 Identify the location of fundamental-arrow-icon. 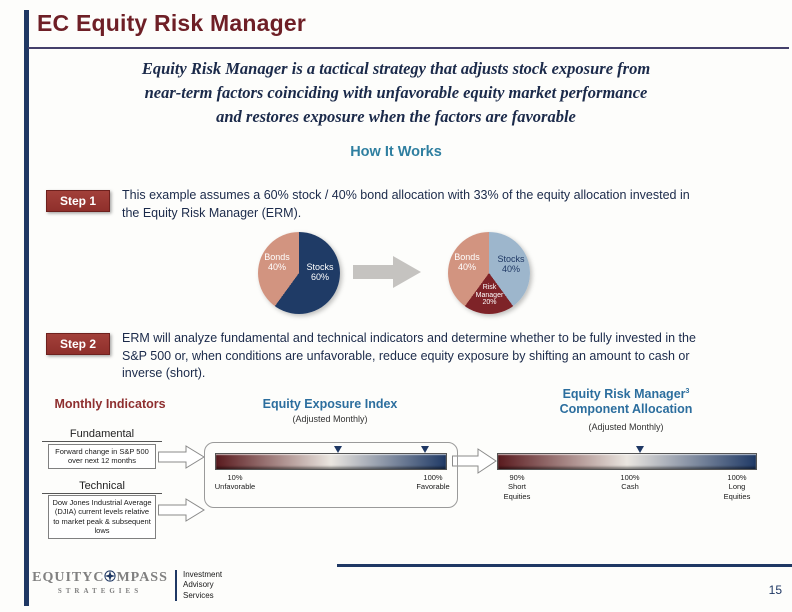
(181, 457).